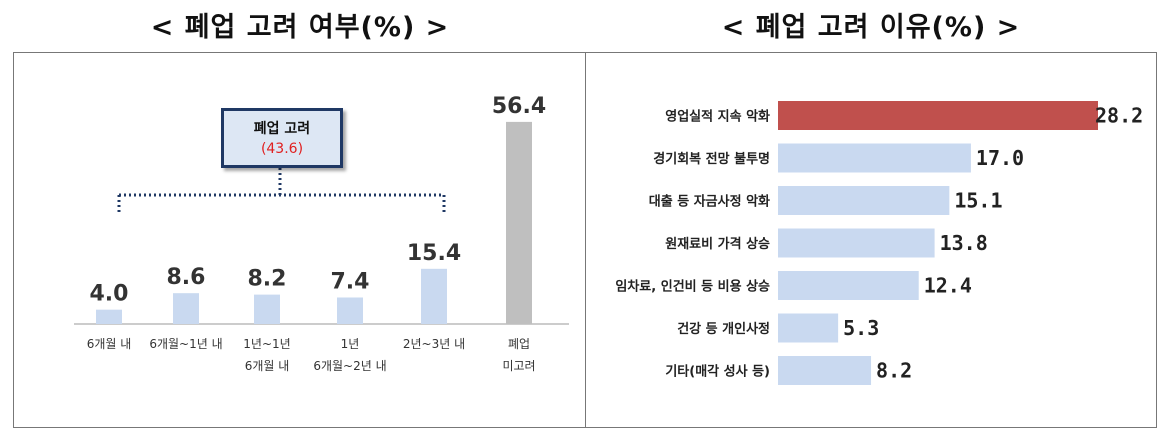 The height and width of the screenshot is (440, 1167). I want to click on category-label-2: 대출 등 자금사정 악화, so click(709, 202).